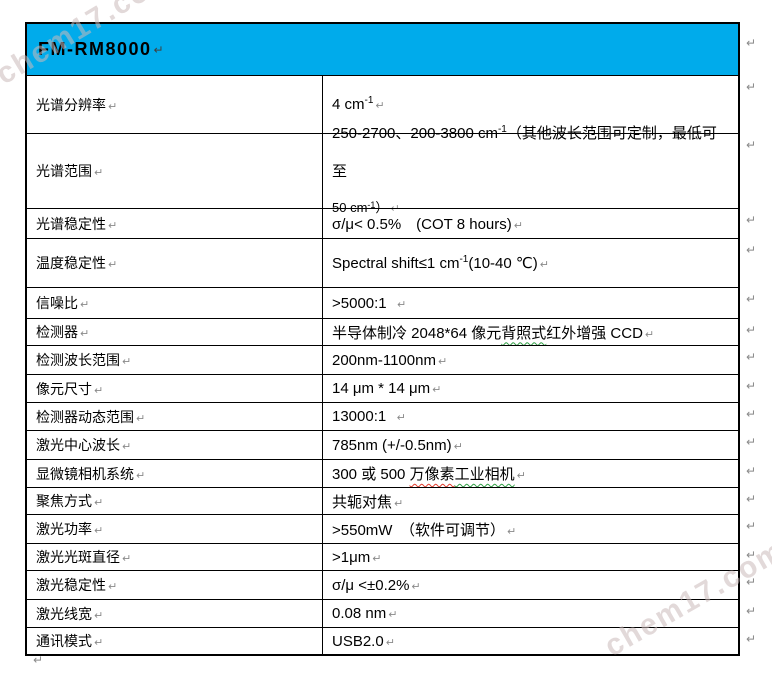 This screenshot has height=684, width=772. Describe the element at coordinates (95, 49) in the screenshot. I see `product-model-title: FM-RM8000` at that location.